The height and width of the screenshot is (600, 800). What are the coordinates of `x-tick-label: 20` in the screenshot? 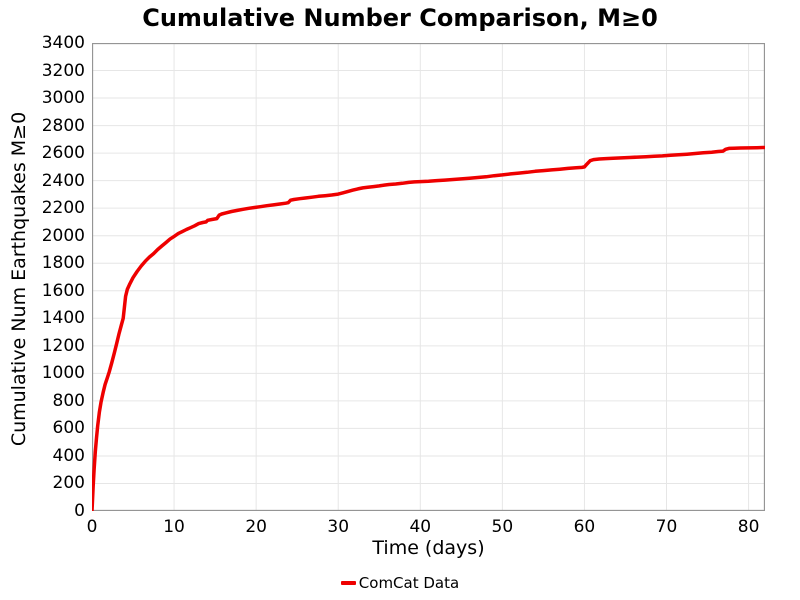 It's located at (256, 527).